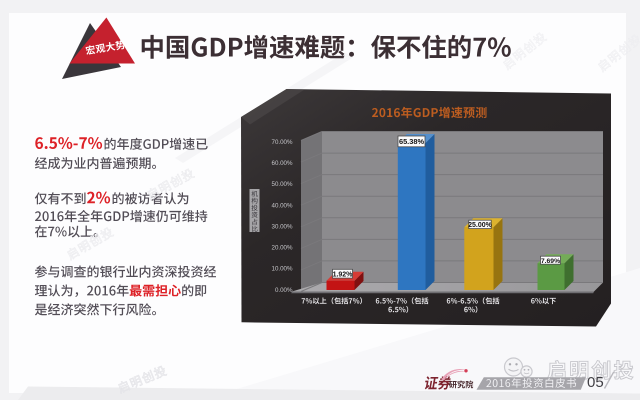 The height and width of the screenshot is (400, 640). What do you see at coordinates (284, 290) in the screenshot?
I see `svg-text: 0.00%` at bounding box center [284, 290].